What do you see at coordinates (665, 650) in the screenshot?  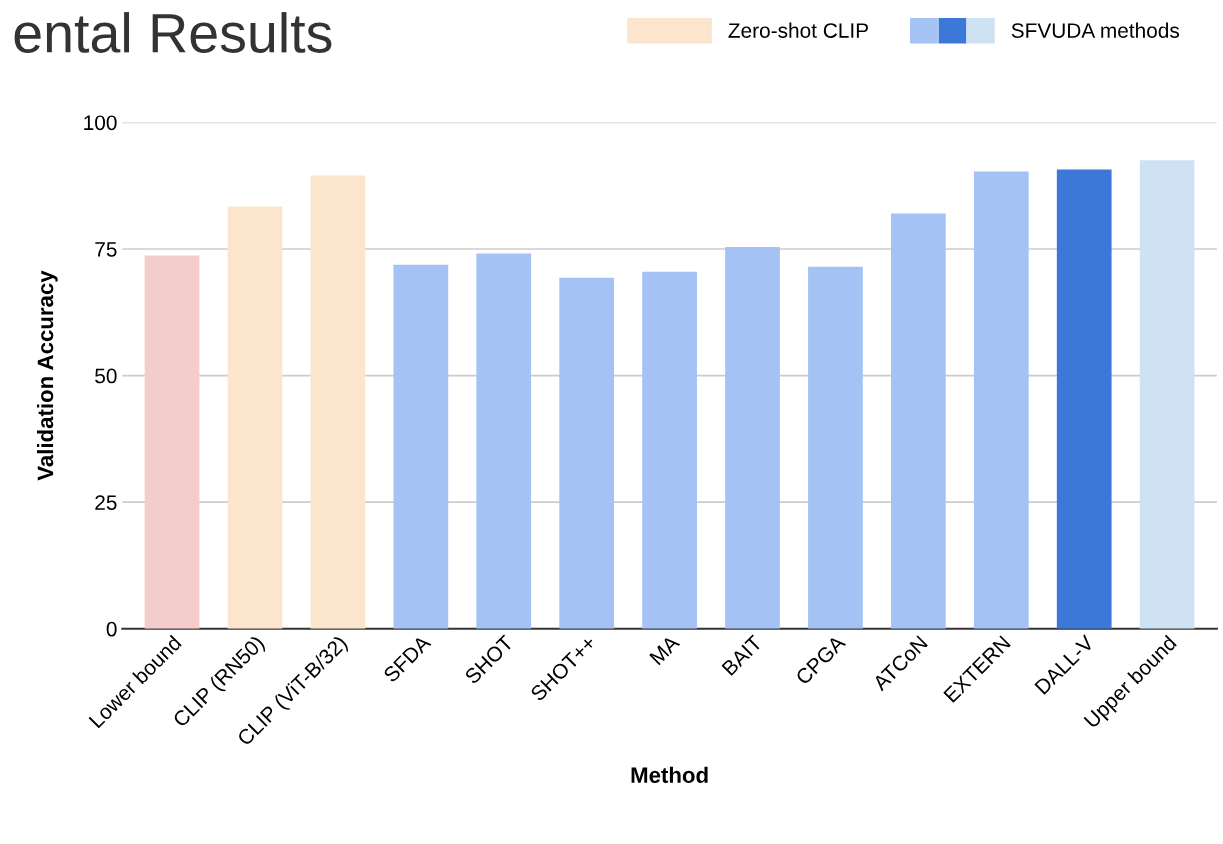 I see `x-tick-label: MA` at bounding box center [665, 650].